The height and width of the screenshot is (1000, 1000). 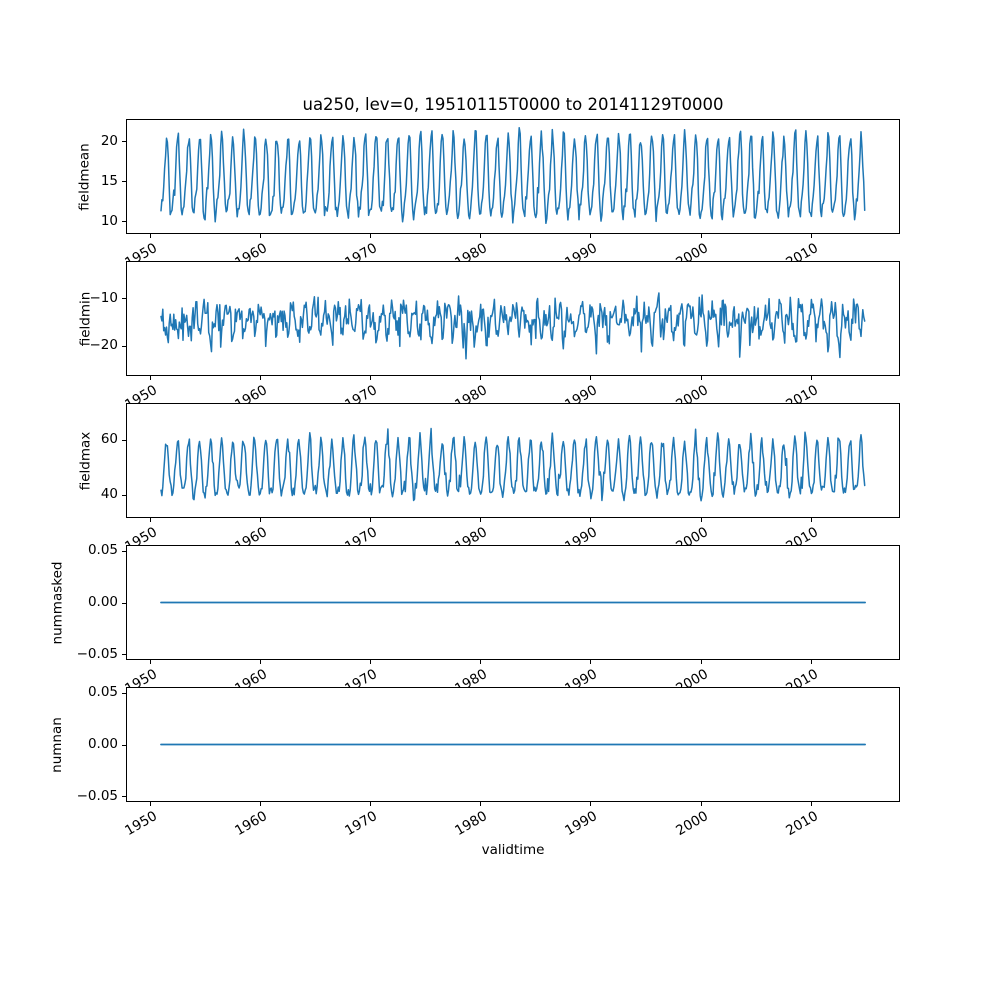 I want to click on subplot-fieldmean, so click(x=513, y=176).